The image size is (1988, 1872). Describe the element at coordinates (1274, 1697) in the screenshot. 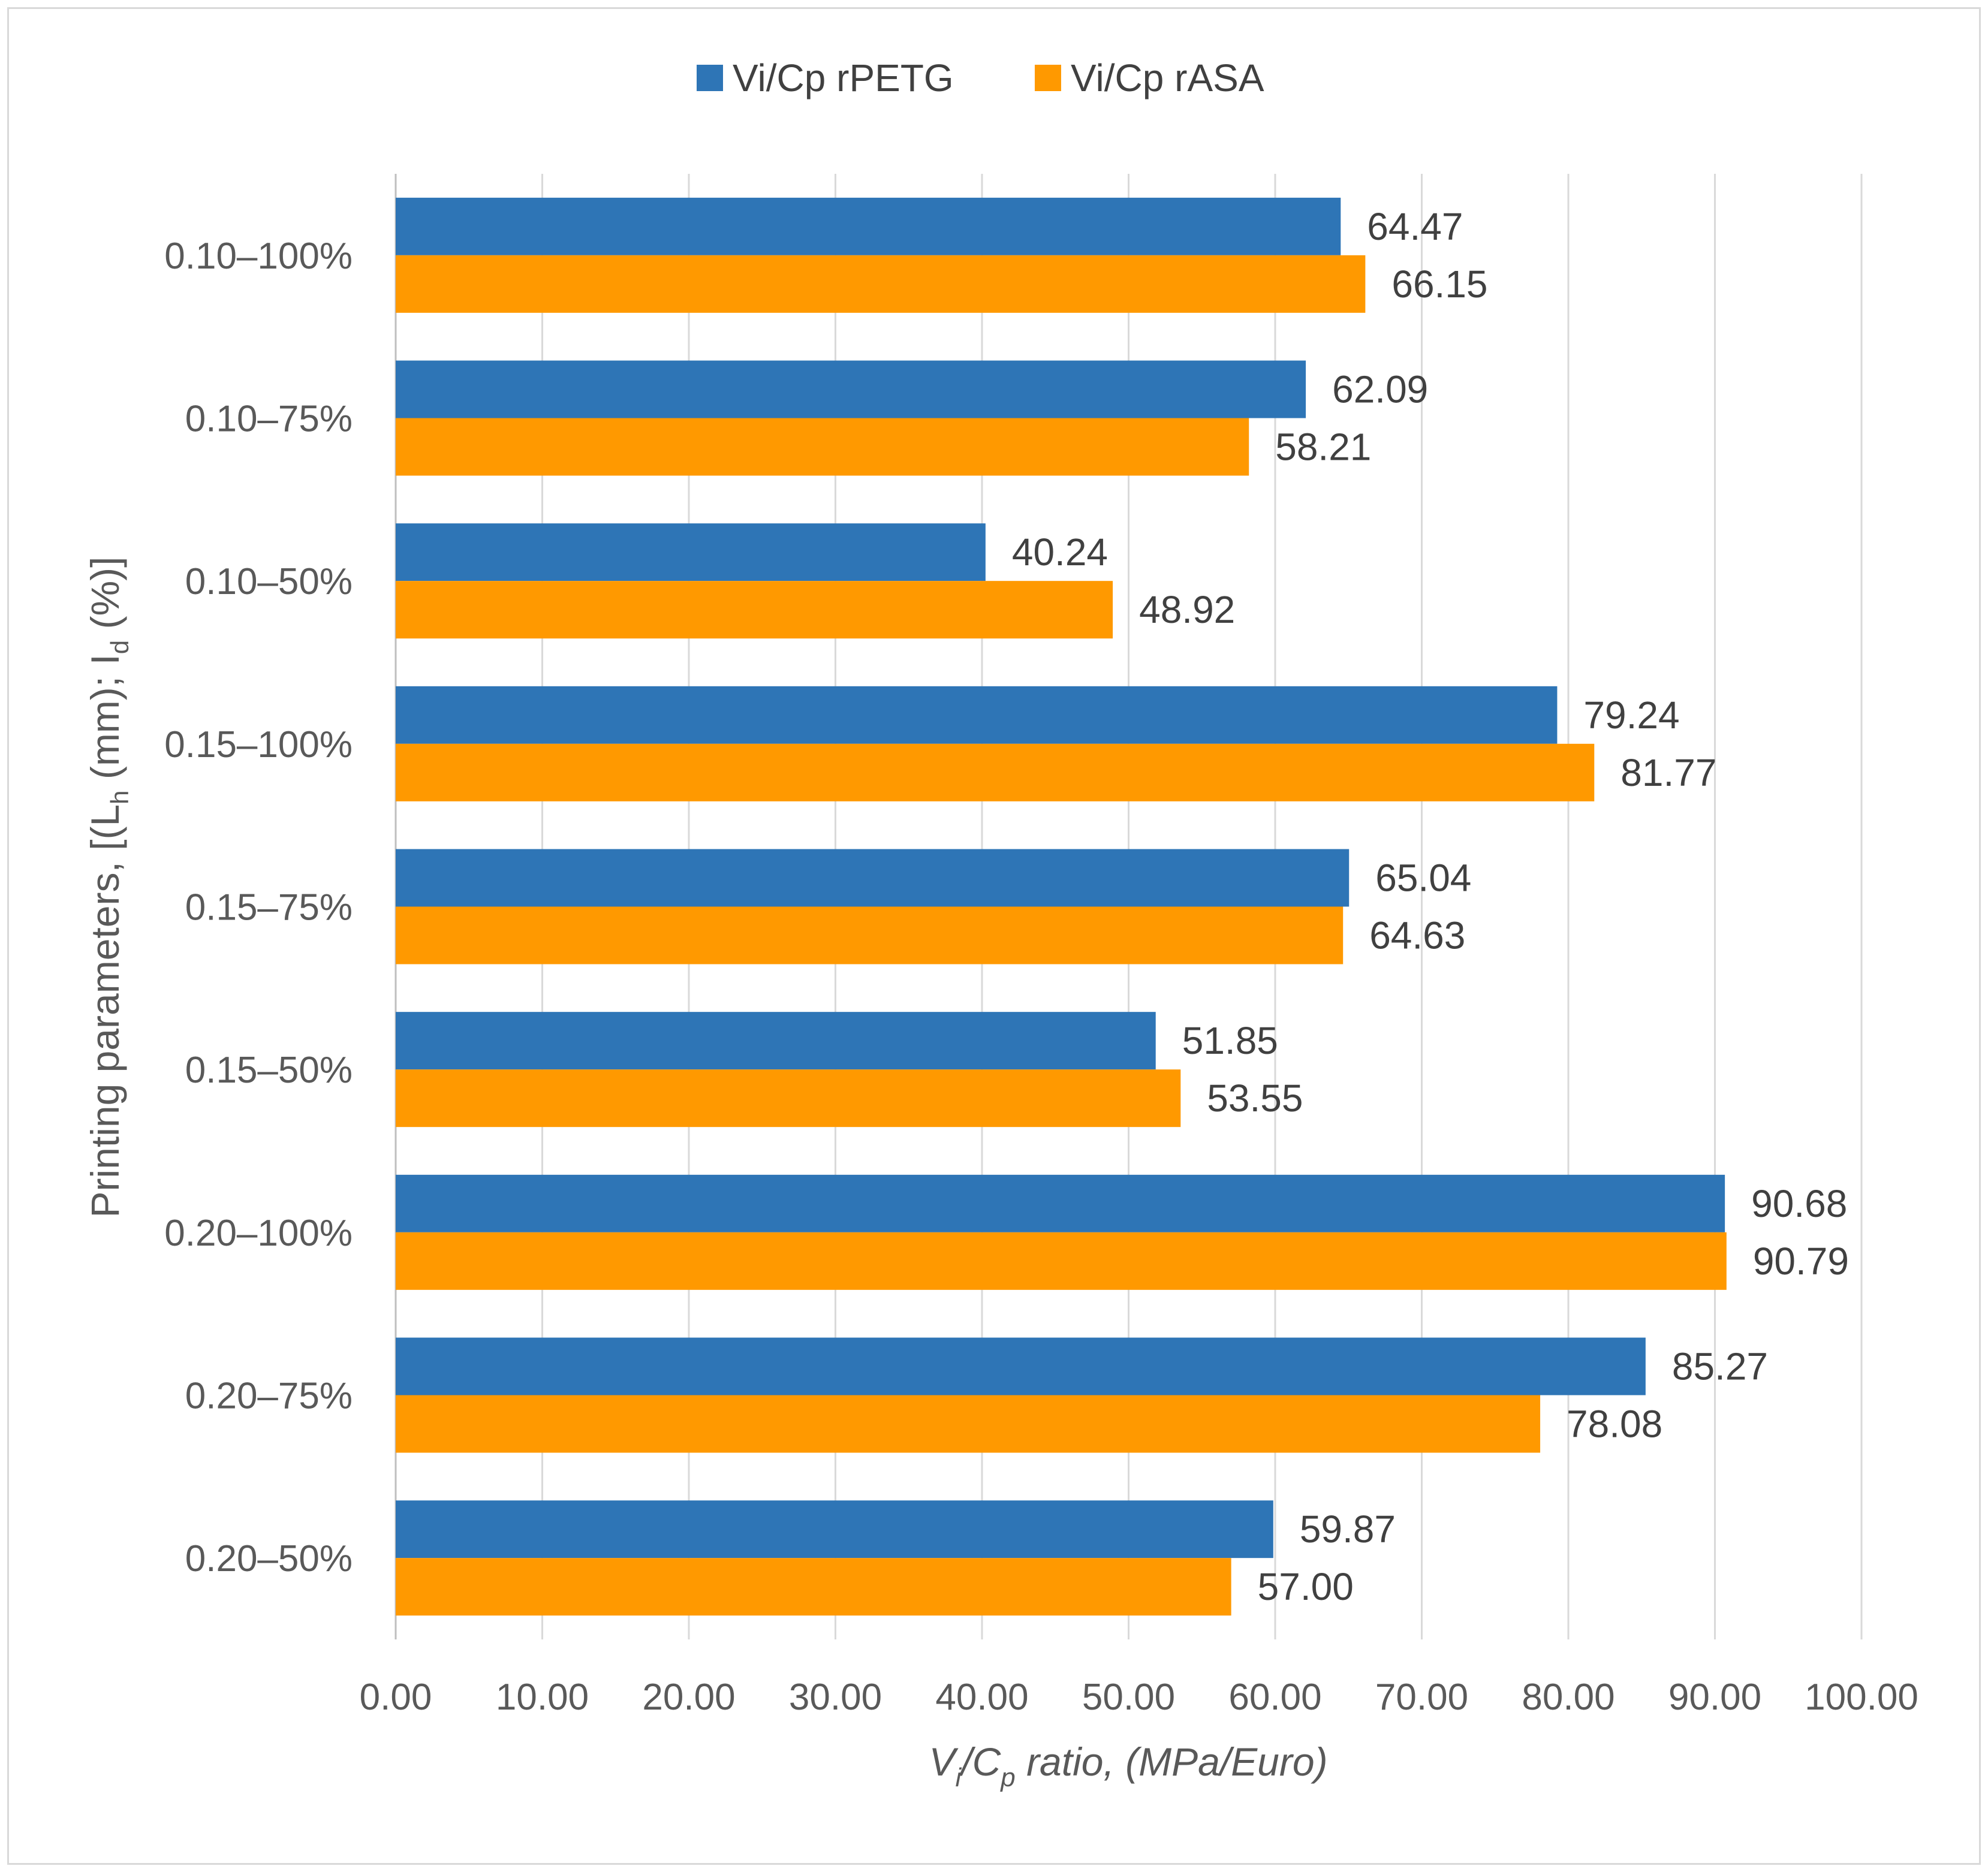

I see `x-tick-label: 60.00` at that location.